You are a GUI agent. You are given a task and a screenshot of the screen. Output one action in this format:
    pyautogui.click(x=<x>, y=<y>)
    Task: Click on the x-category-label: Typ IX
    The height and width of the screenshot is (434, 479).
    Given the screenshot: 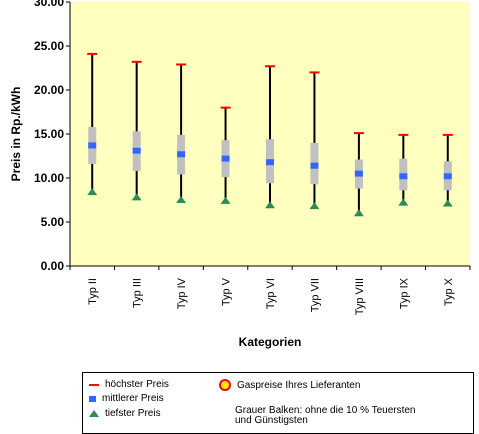 What is the action you would take?
    pyautogui.click(x=404, y=293)
    